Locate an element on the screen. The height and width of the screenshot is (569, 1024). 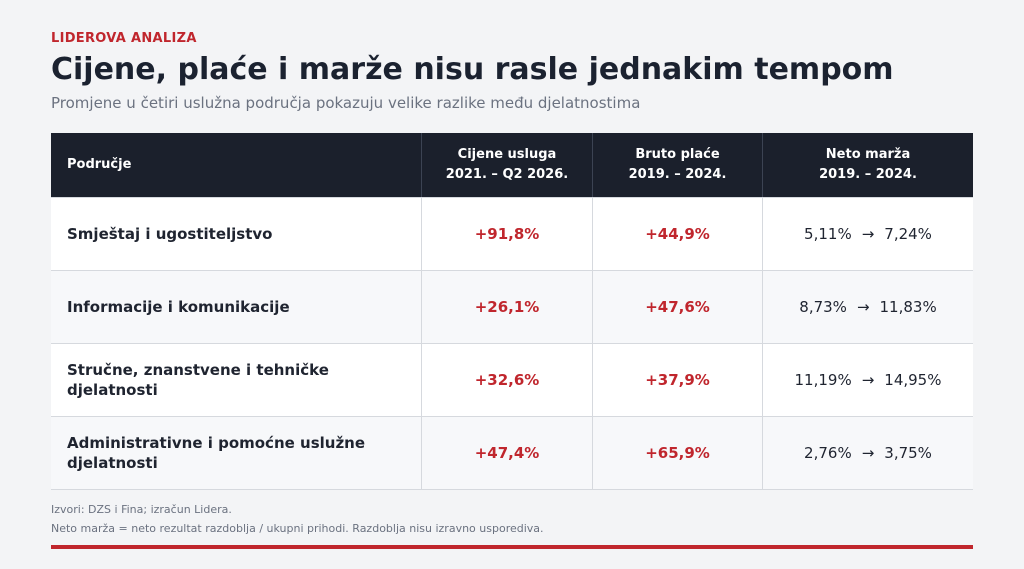
row-prices: +47,4% is located at coordinates (506, 453).